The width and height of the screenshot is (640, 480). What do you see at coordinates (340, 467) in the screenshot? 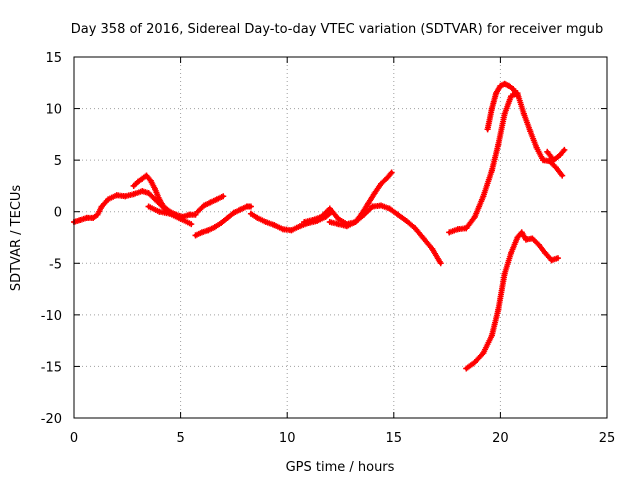
I see `x-axis-label: GPS time / hours` at bounding box center [340, 467].